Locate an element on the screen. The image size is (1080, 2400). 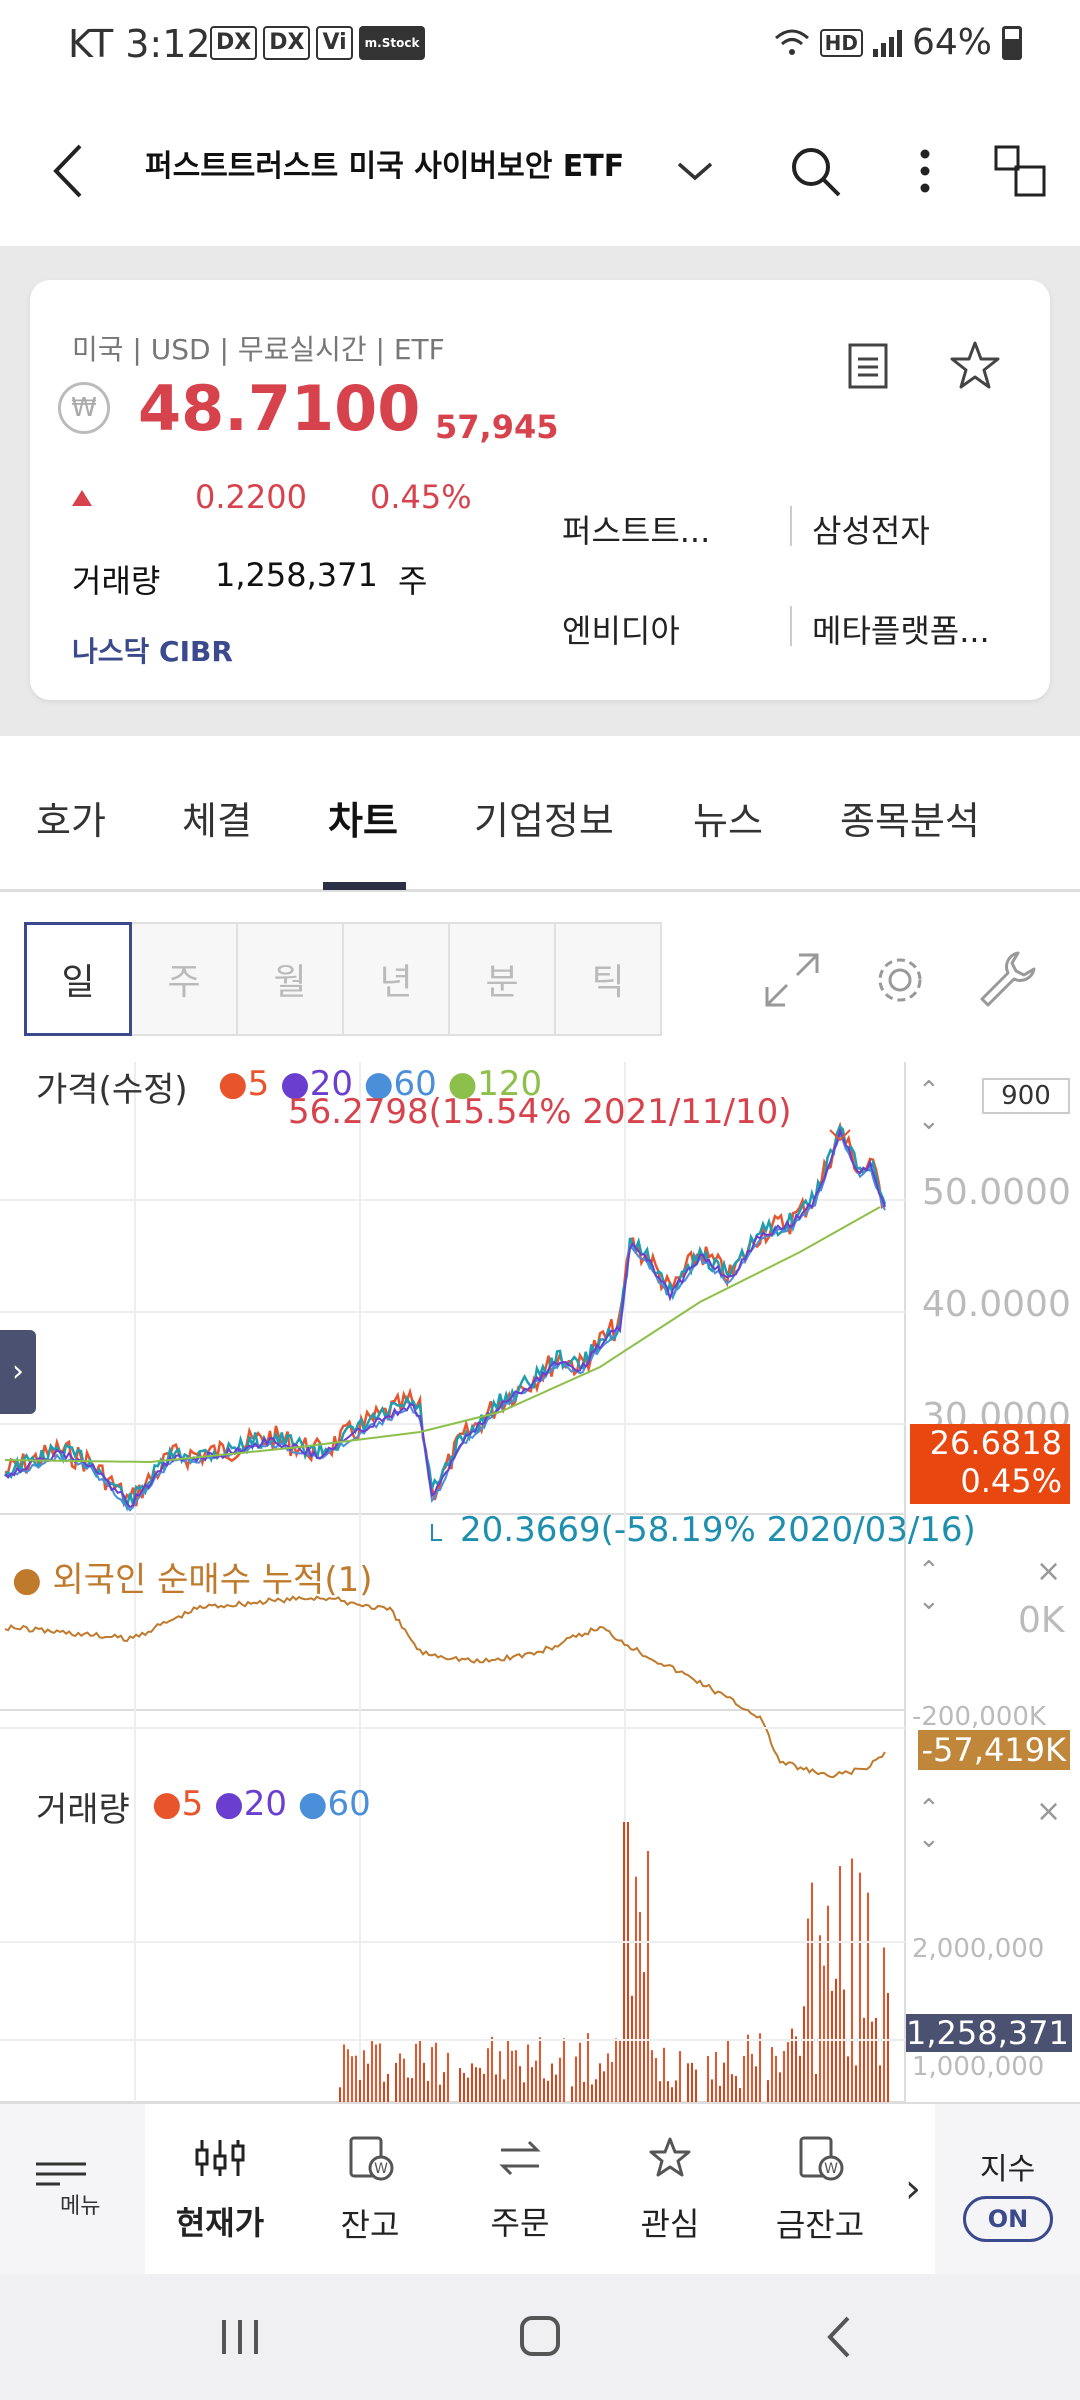
up-arrow-icon is located at coordinates (82, 498).